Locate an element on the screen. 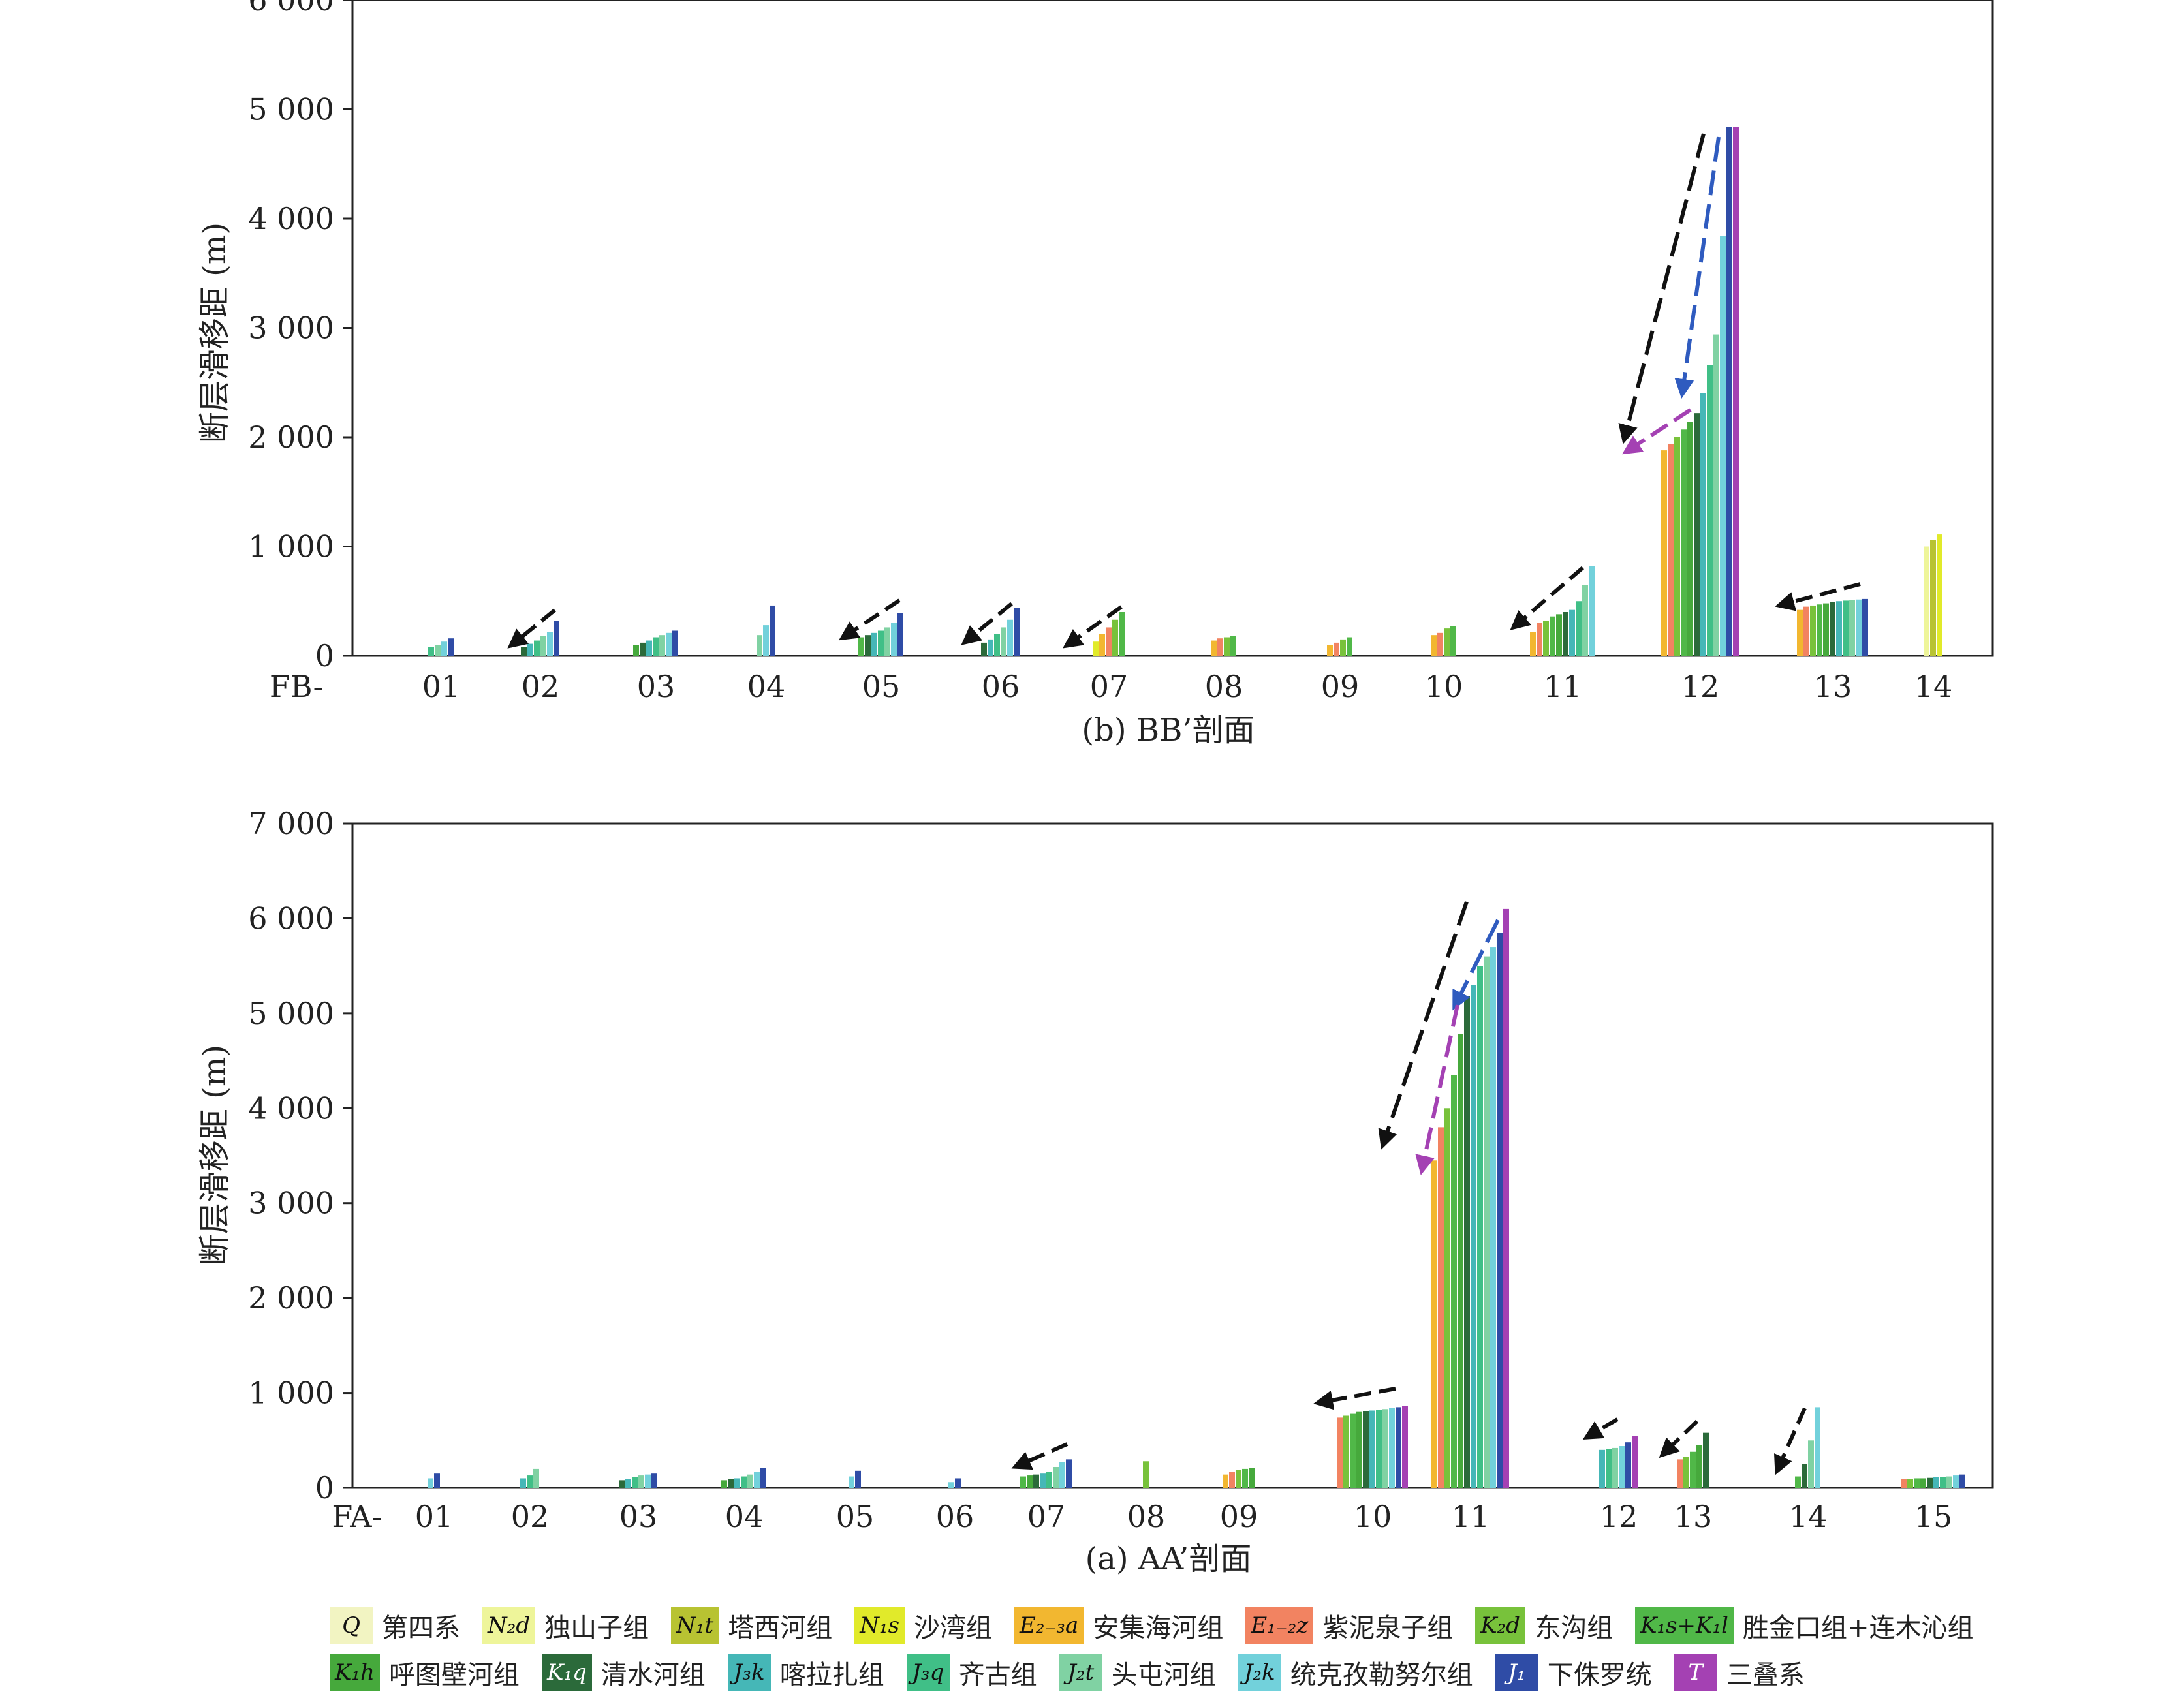 The width and height of the screenshot is (2184, 1696). legend-swatch: J₂k is located at coordinates (1260, 1672).